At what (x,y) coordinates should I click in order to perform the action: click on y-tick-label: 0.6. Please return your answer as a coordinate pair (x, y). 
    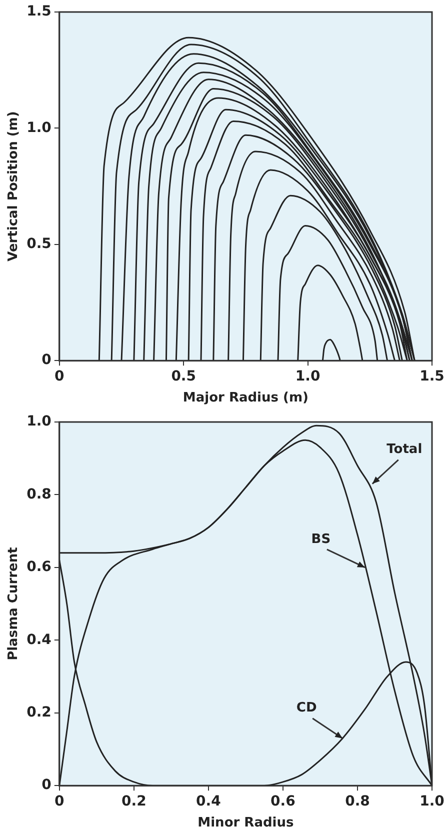
    Looking at the image, I should click on (39, 567).